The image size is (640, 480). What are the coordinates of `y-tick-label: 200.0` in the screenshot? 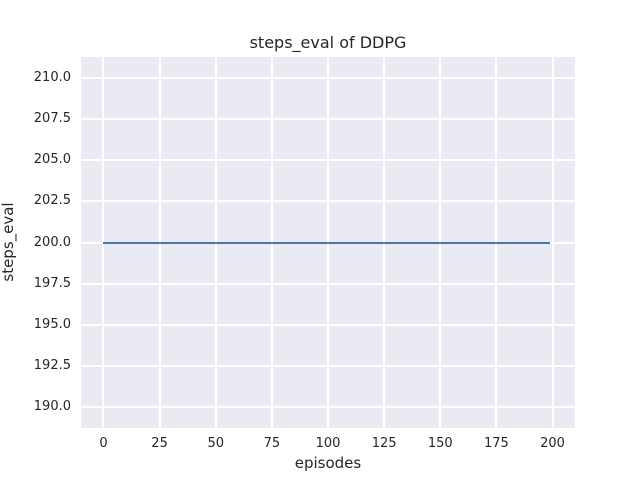 It's located at (52, 242).